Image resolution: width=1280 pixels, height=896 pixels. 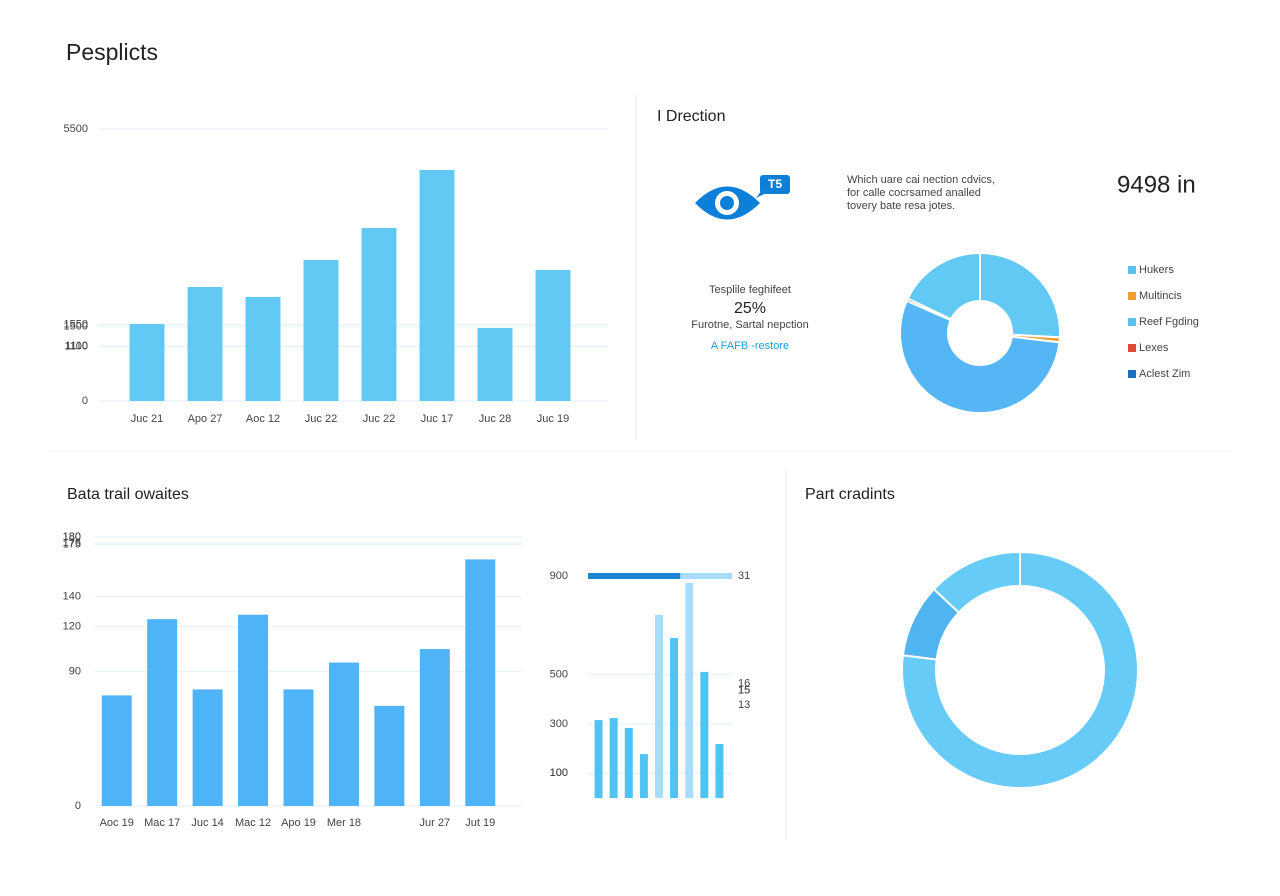 I want to click on eye-icon, so click(x=742, y=197).